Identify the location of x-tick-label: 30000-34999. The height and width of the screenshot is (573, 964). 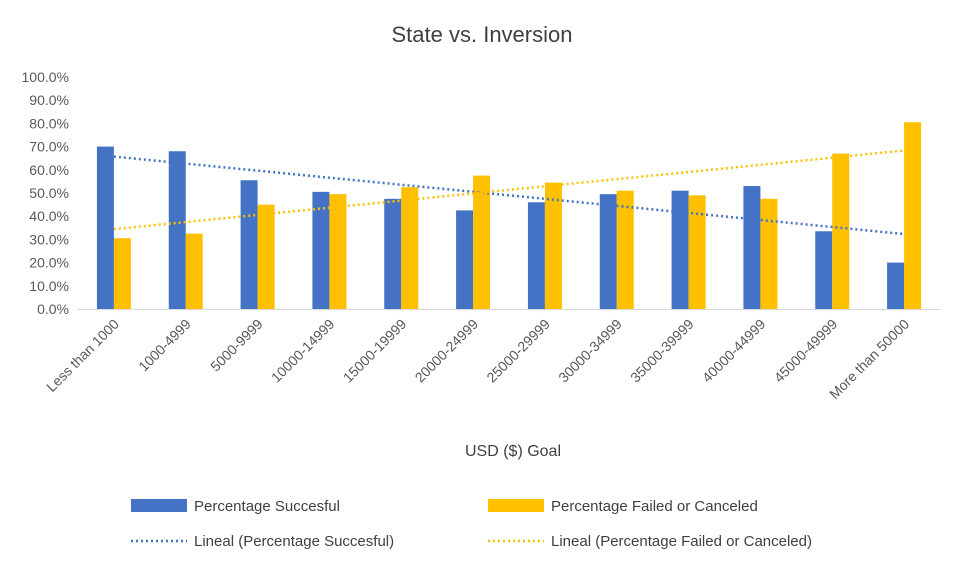
(590, 351).